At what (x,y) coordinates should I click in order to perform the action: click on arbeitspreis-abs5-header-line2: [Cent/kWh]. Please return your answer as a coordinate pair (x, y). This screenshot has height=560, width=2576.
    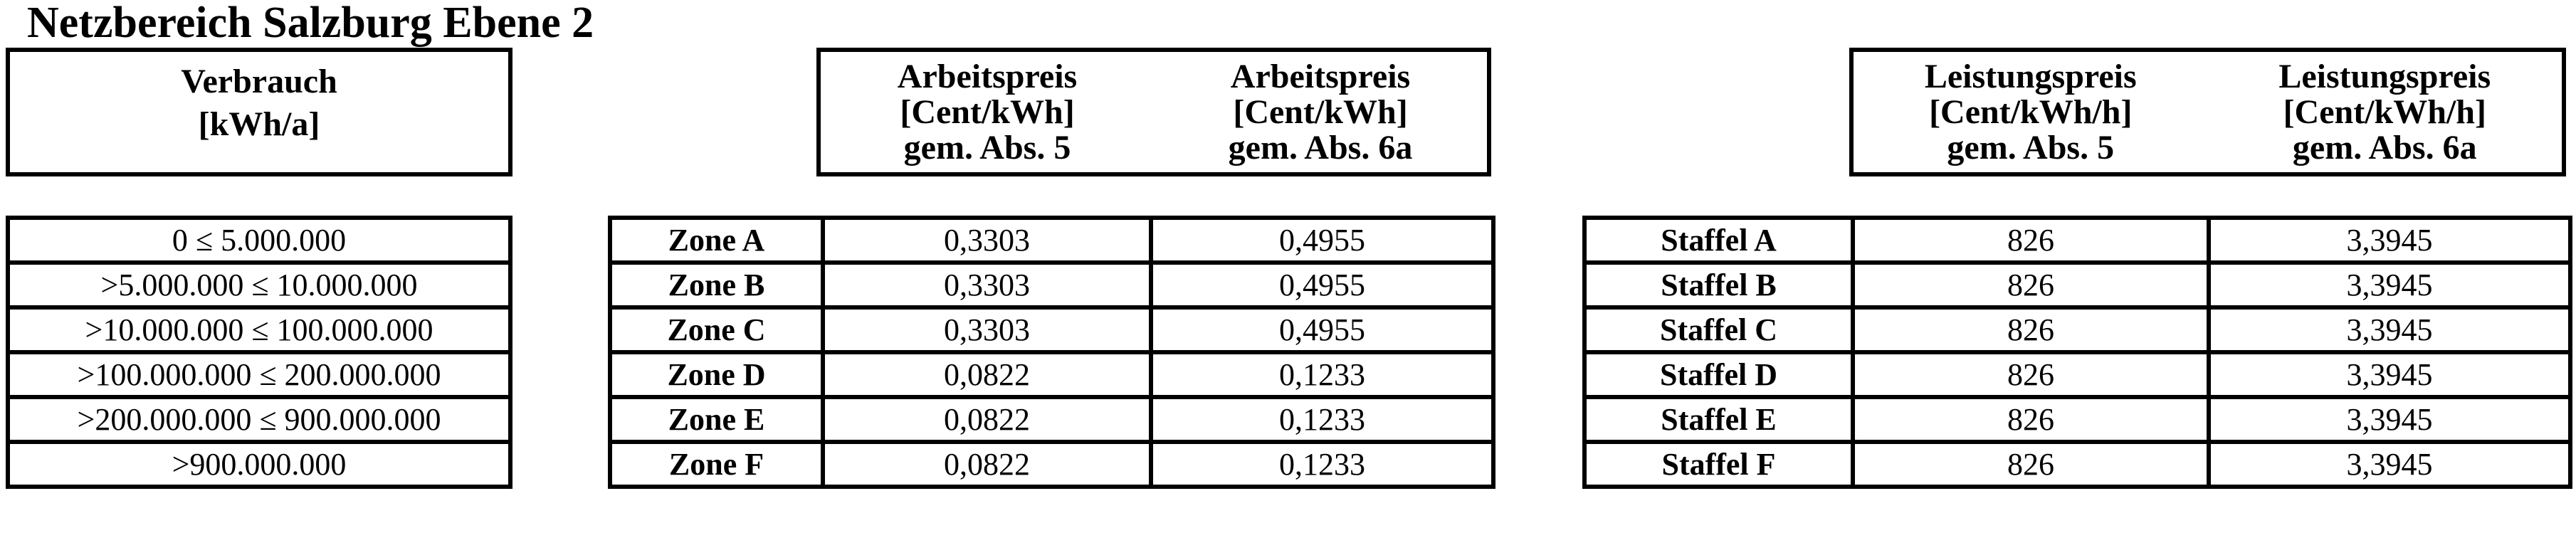
    Looking at the image, I should click on (987, 112).